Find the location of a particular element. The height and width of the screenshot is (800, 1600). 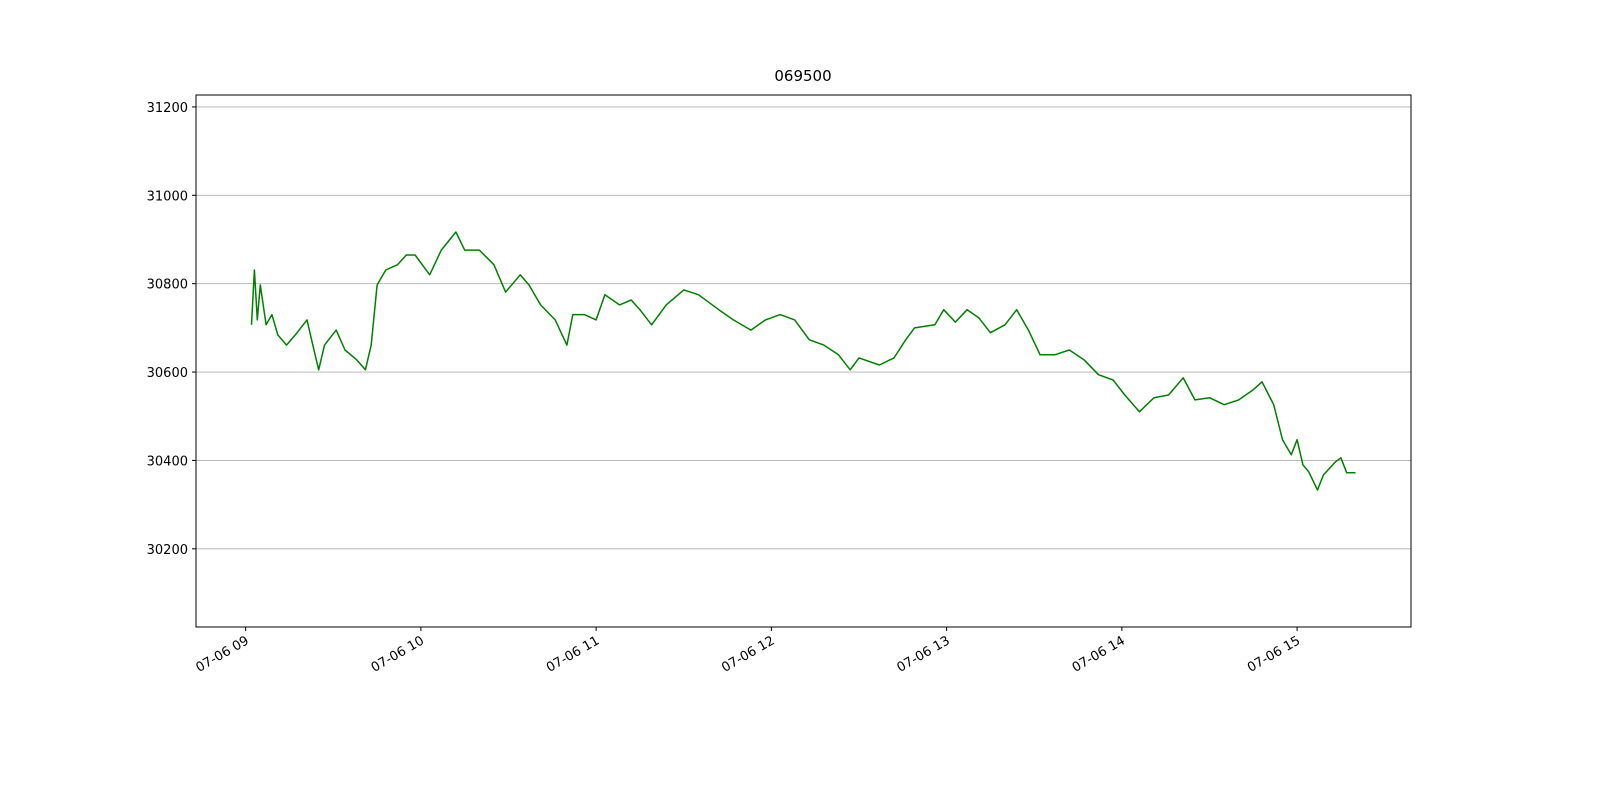

y-tick-label: 30400 is located at coordinates (167, 461).